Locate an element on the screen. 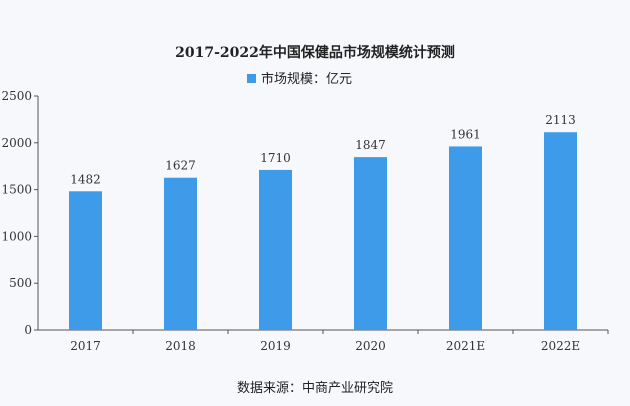 The width and height of the screenshot is (630, 406). bar-value-label: 1961 is located at coordinates (465, 134).